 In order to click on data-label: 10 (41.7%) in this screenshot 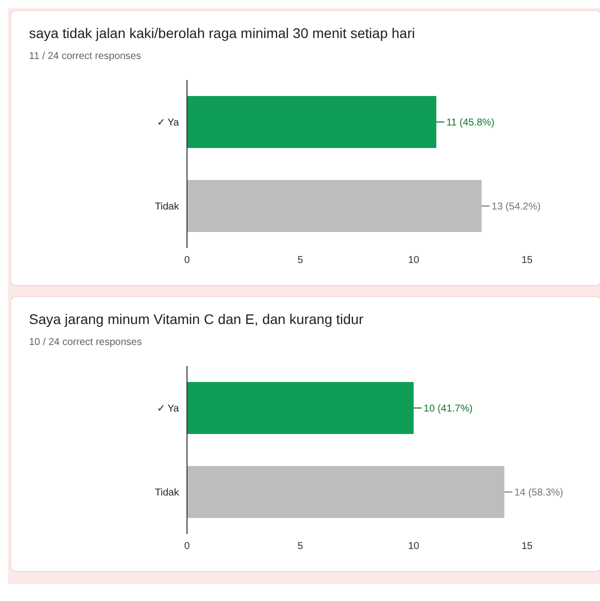, I will do `click(448, 409)`.